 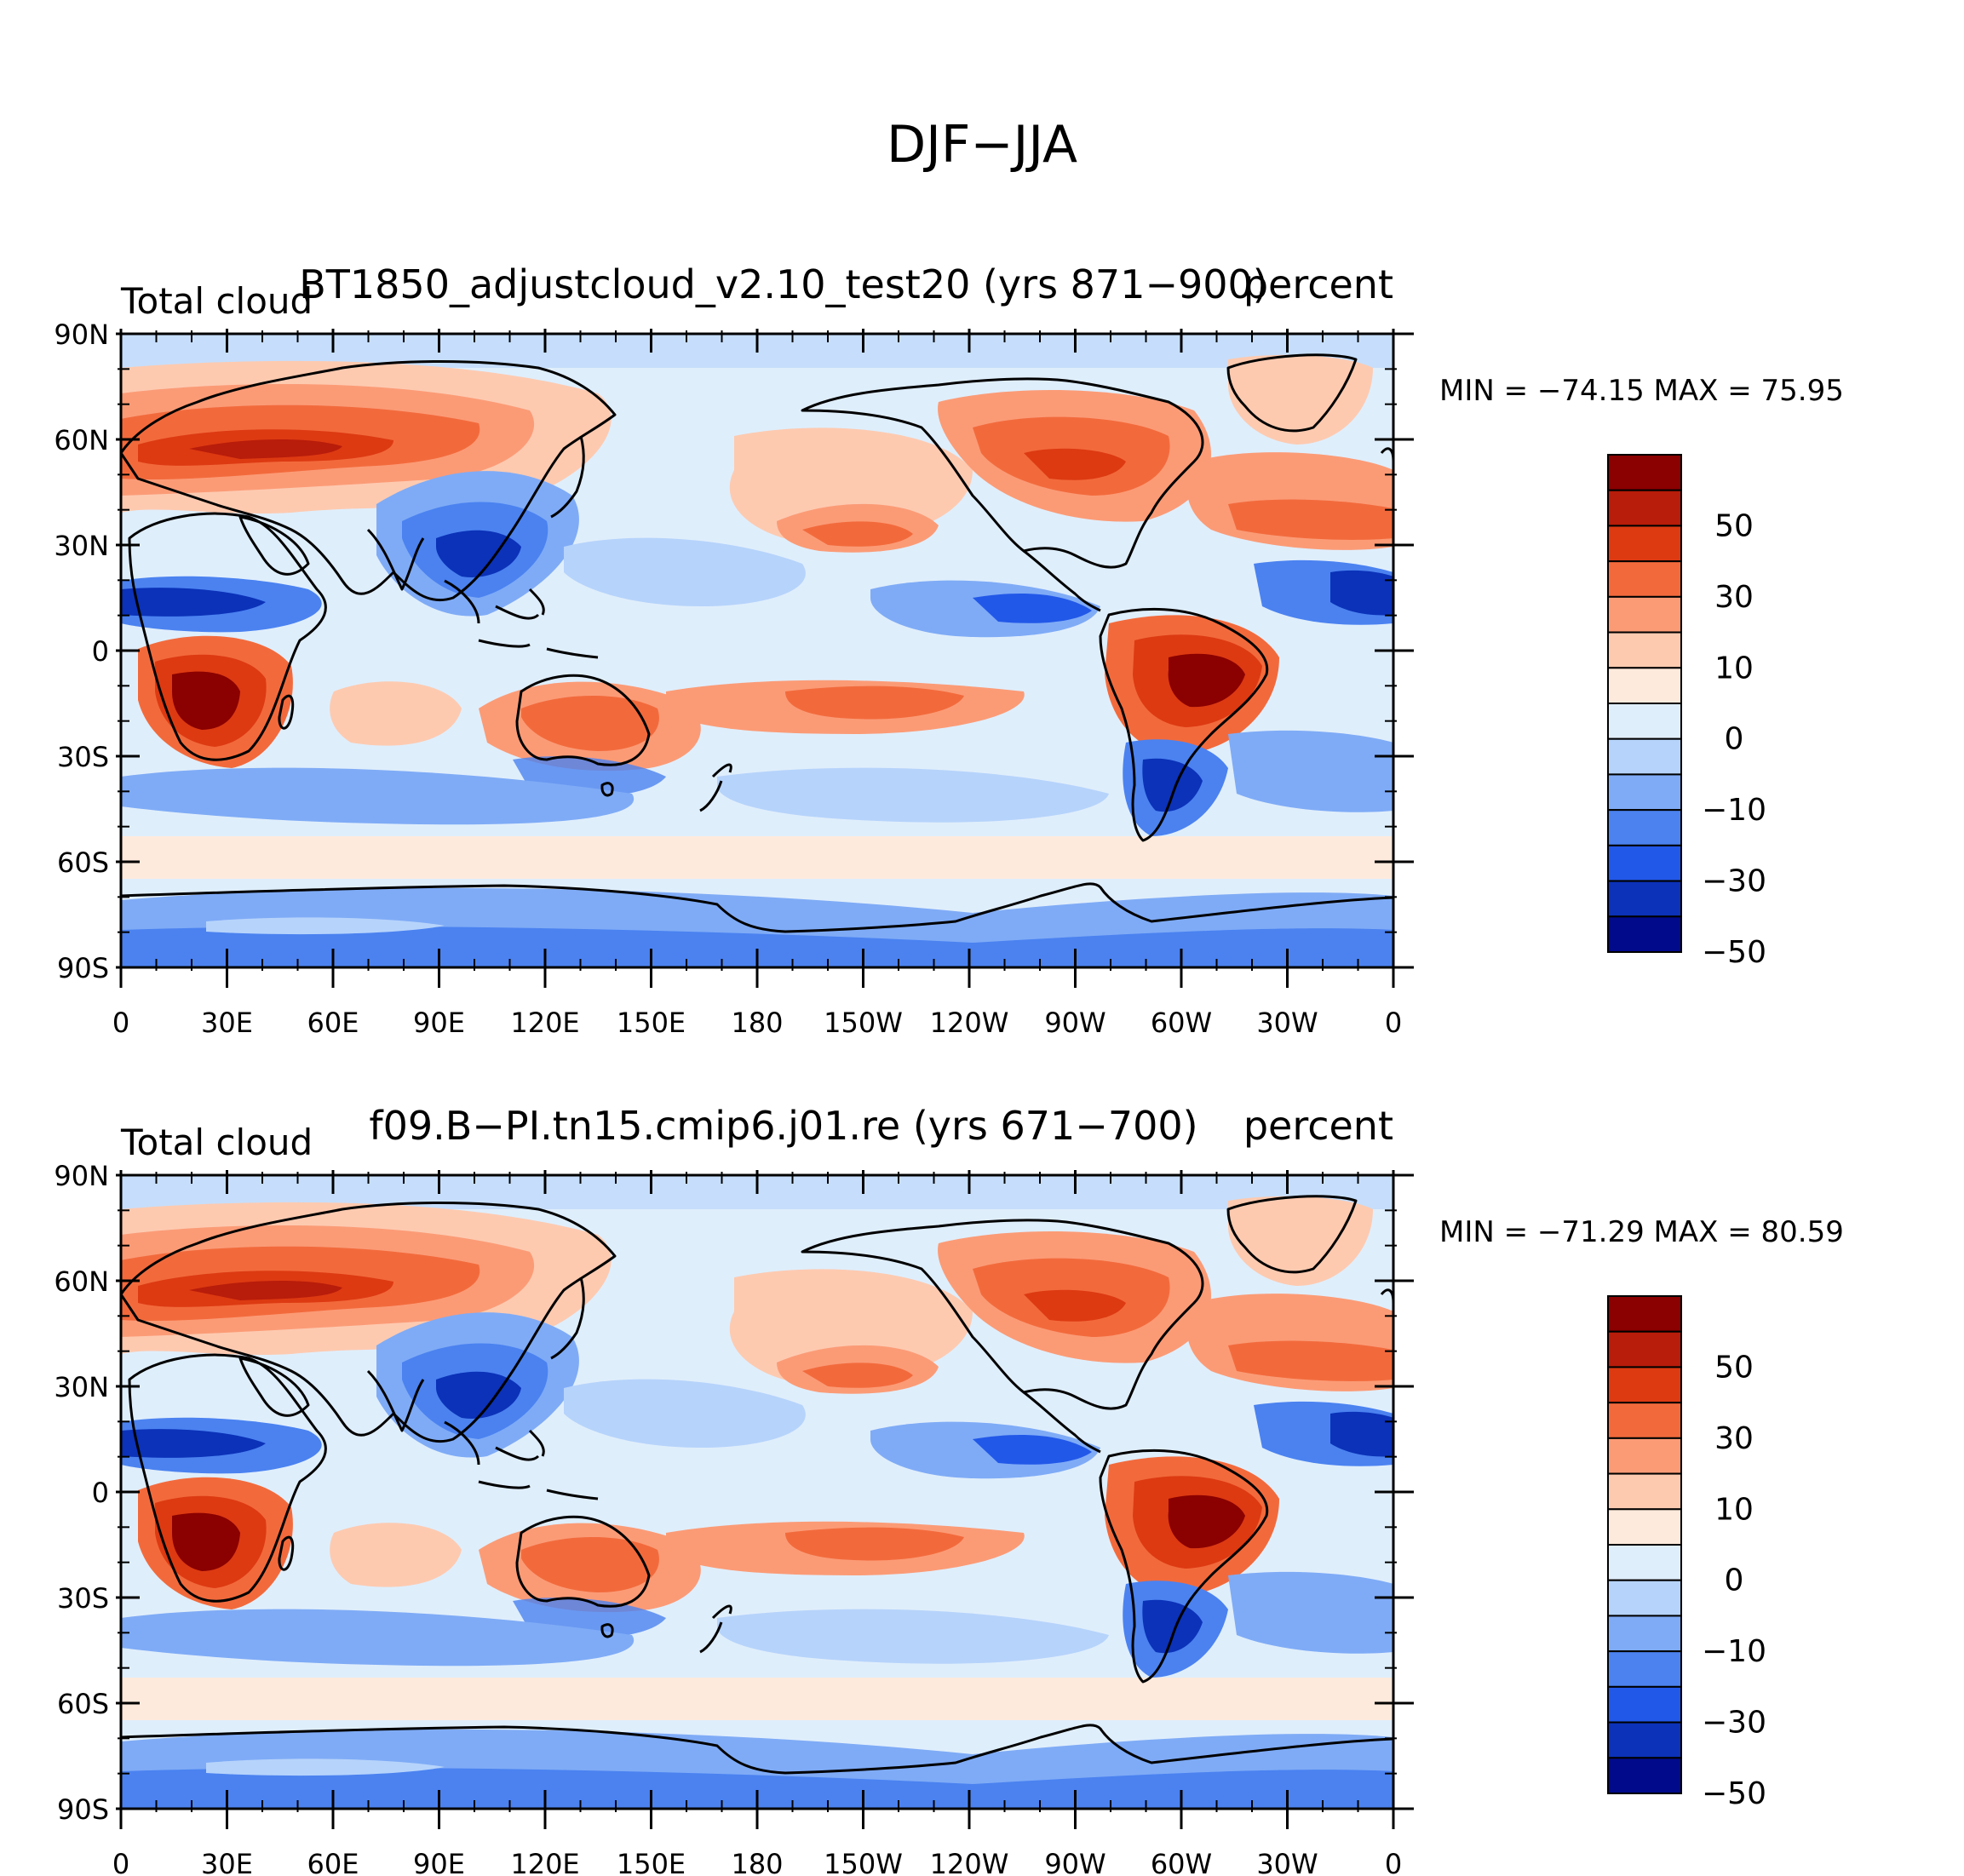 What do you see at coordinates (1641, 391) in the screenshot?
I see `min-max-stats: MIN = −74.15 MAX = 75.95` at bounding box center [1641, 391].